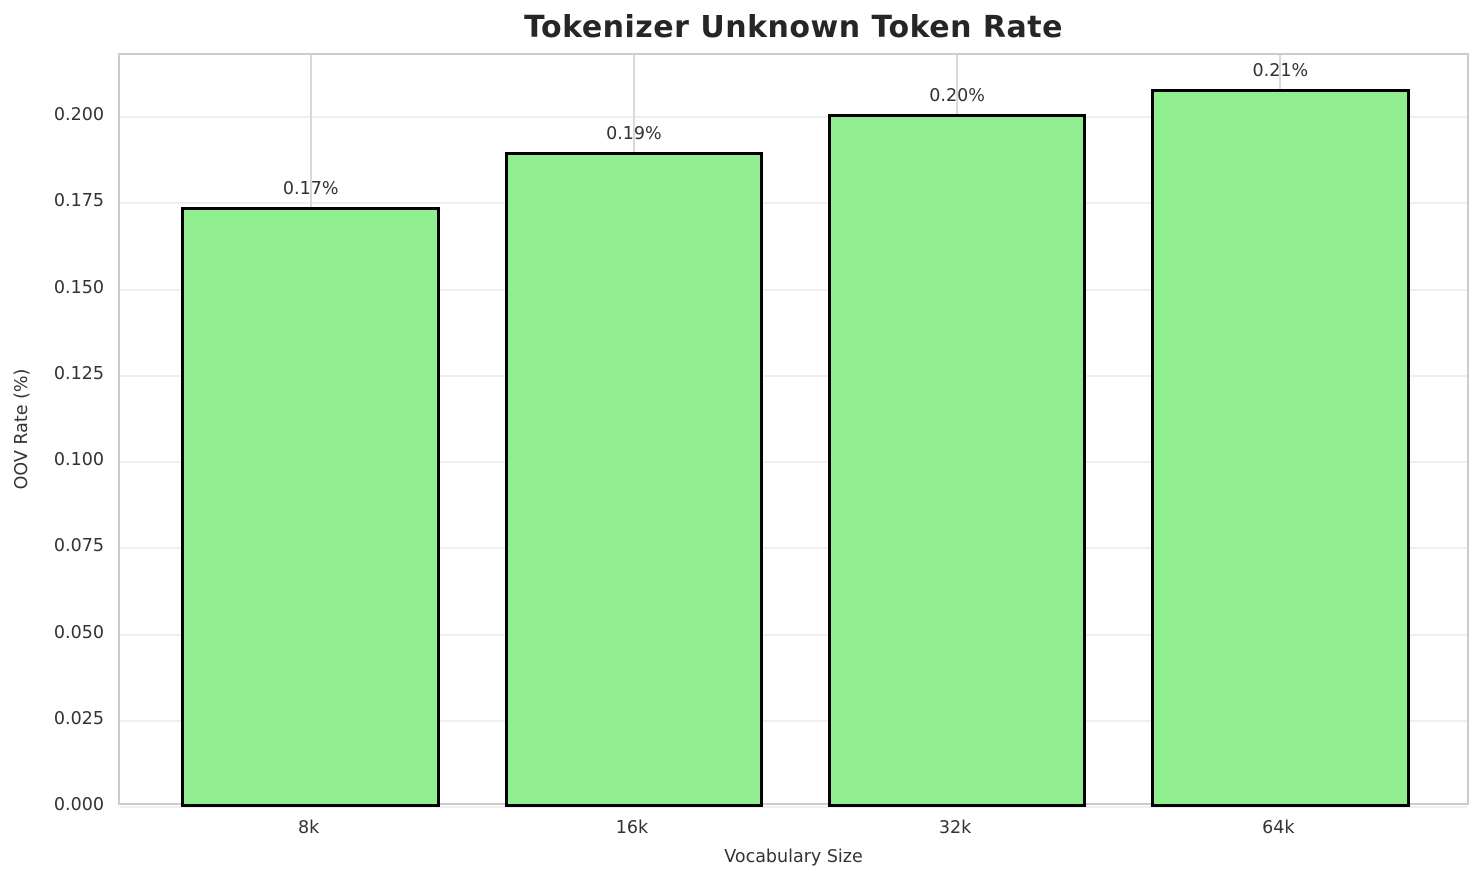  Describe the element at coordinates (310, 506) in the screenshot. I see `bar-8k` at that location.